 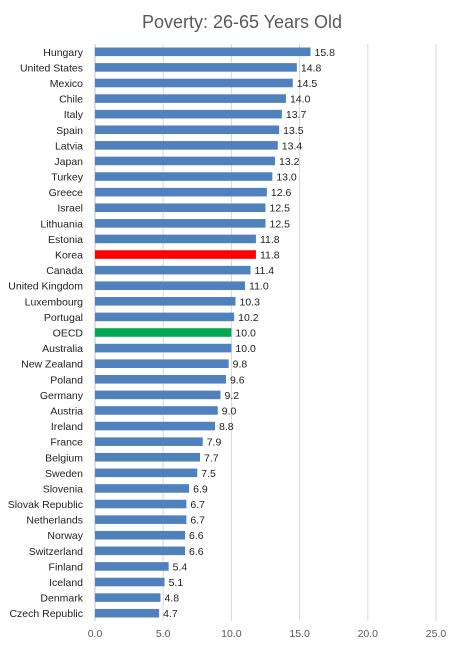 What do you see at coordinates (63, 53) in the screenshot?
I see `category-label: Hungary` at bounding box center [63, 53].